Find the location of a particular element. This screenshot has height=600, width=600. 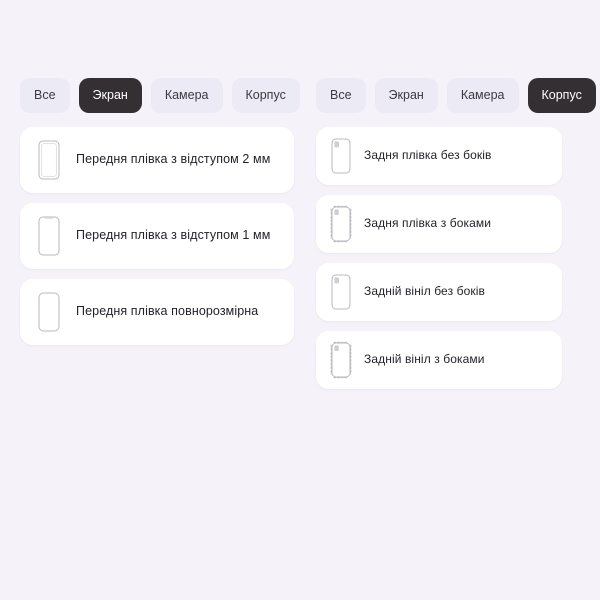

tab-kamera-right: Камера is located at coordinates (482, 95).